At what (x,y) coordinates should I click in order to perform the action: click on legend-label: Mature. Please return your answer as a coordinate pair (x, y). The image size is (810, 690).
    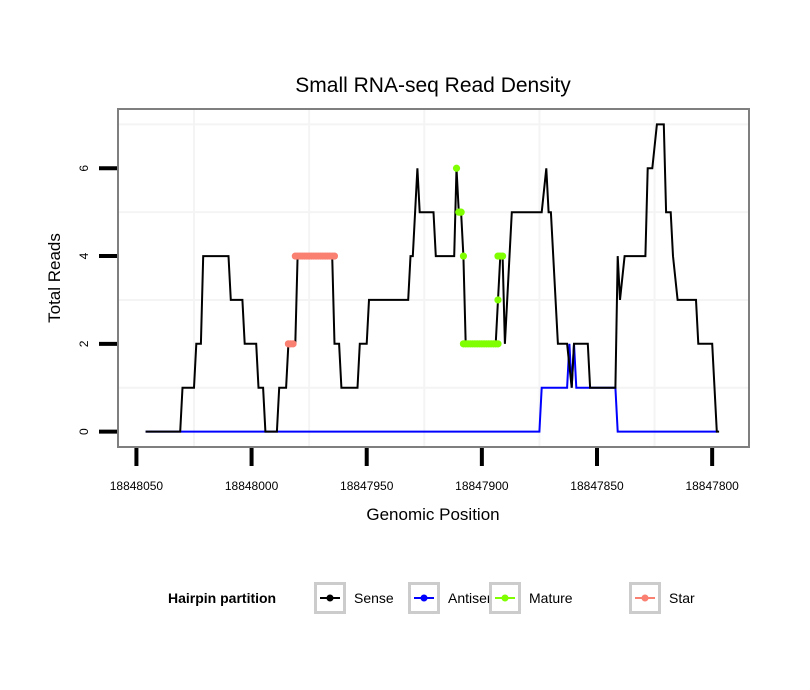
    Looking at the image, I should click on (551, 598).